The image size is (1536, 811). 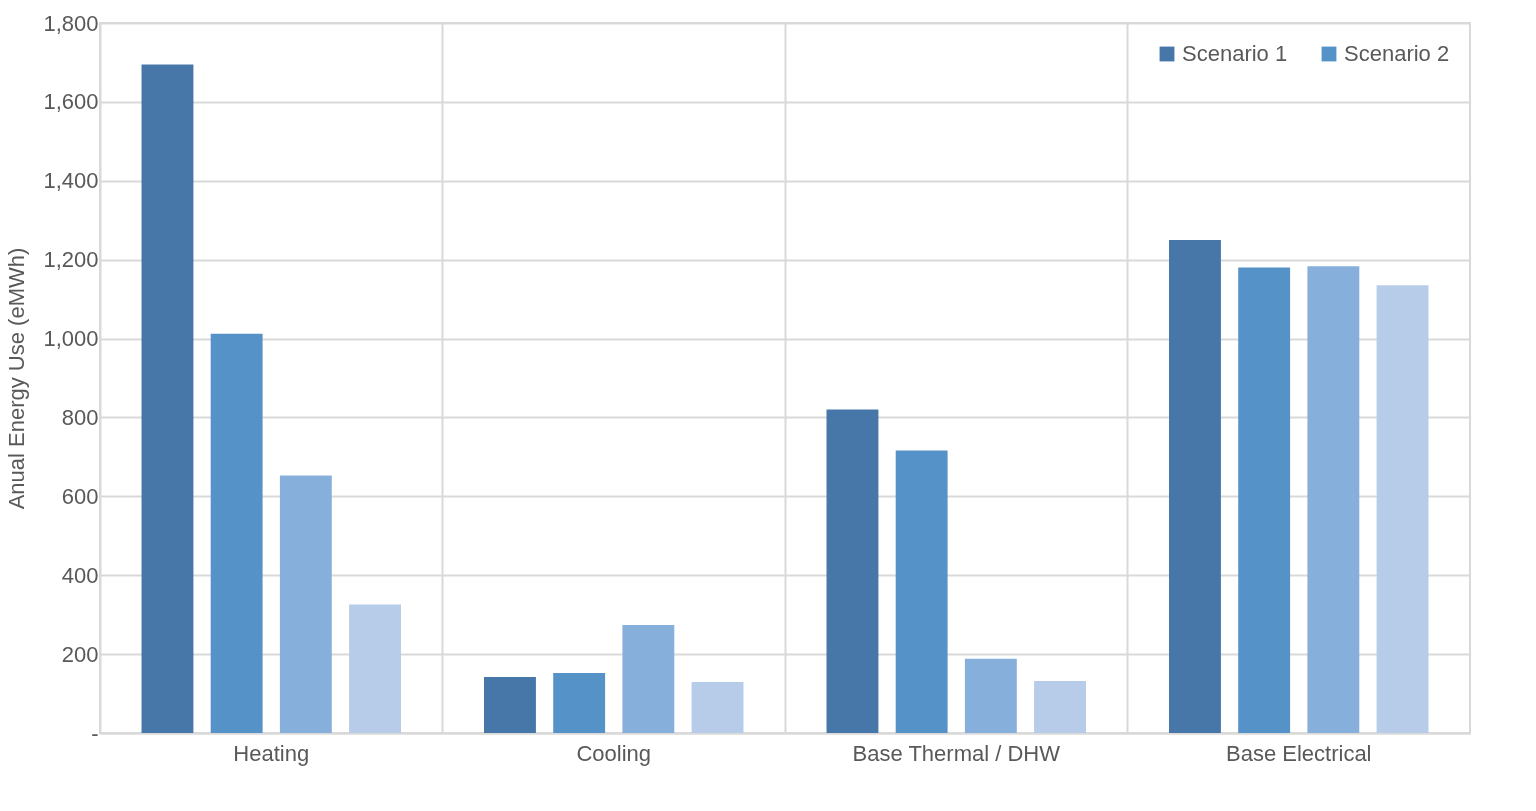 What do you see at coordinates (271, 753) in the screenshot?
I see `x-tick-label: Heating` at bounding box center [271, 753].